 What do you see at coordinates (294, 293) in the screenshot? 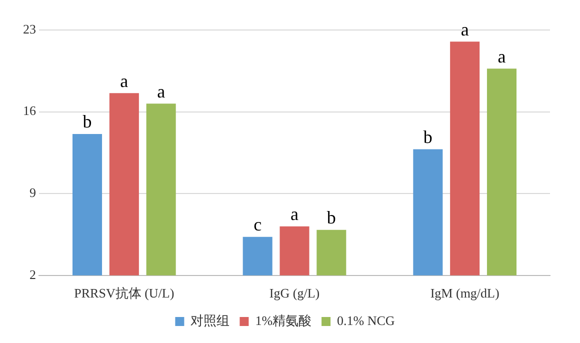
I see `x-tick-label: IgG (g/L)` at bounding box center [294, 293].